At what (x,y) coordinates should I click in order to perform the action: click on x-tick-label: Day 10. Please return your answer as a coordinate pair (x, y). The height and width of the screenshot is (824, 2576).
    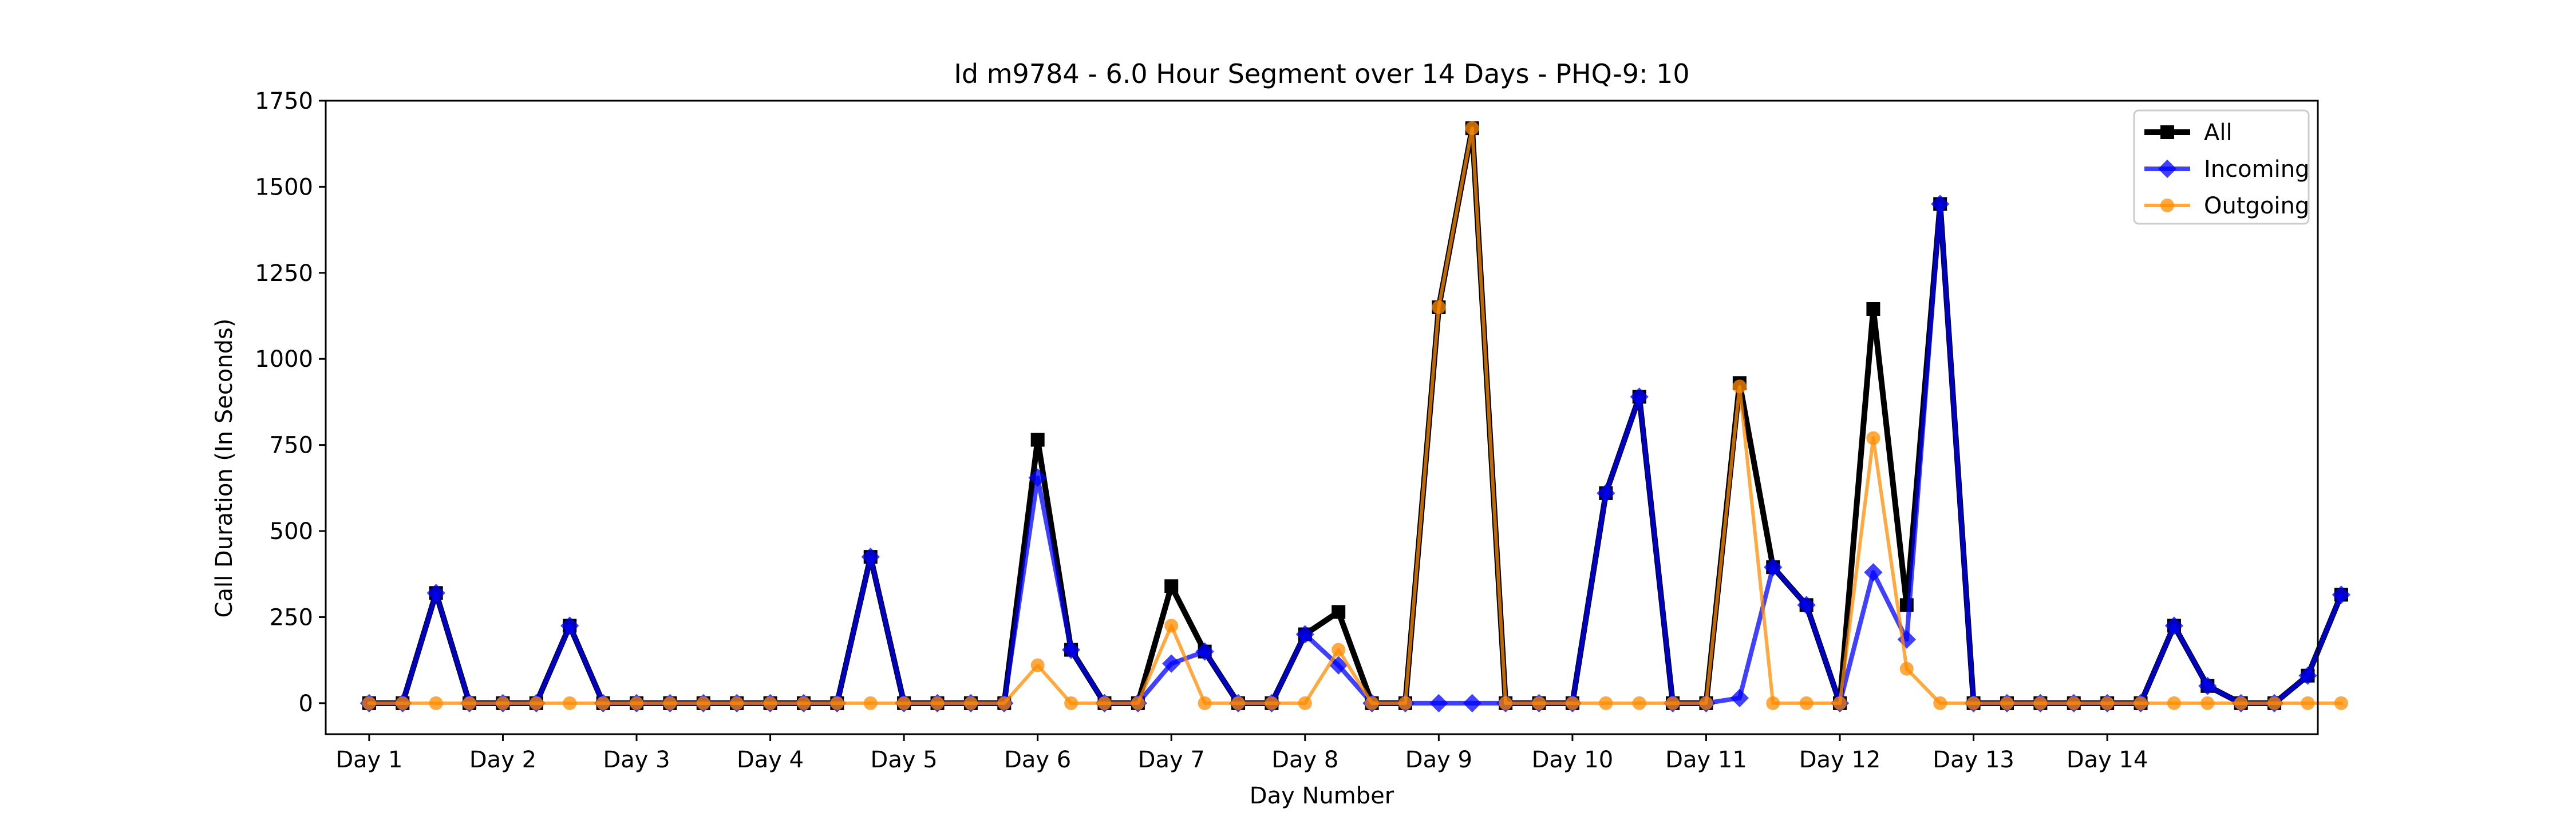
    Looking at the image, I should click on (1573, 760).